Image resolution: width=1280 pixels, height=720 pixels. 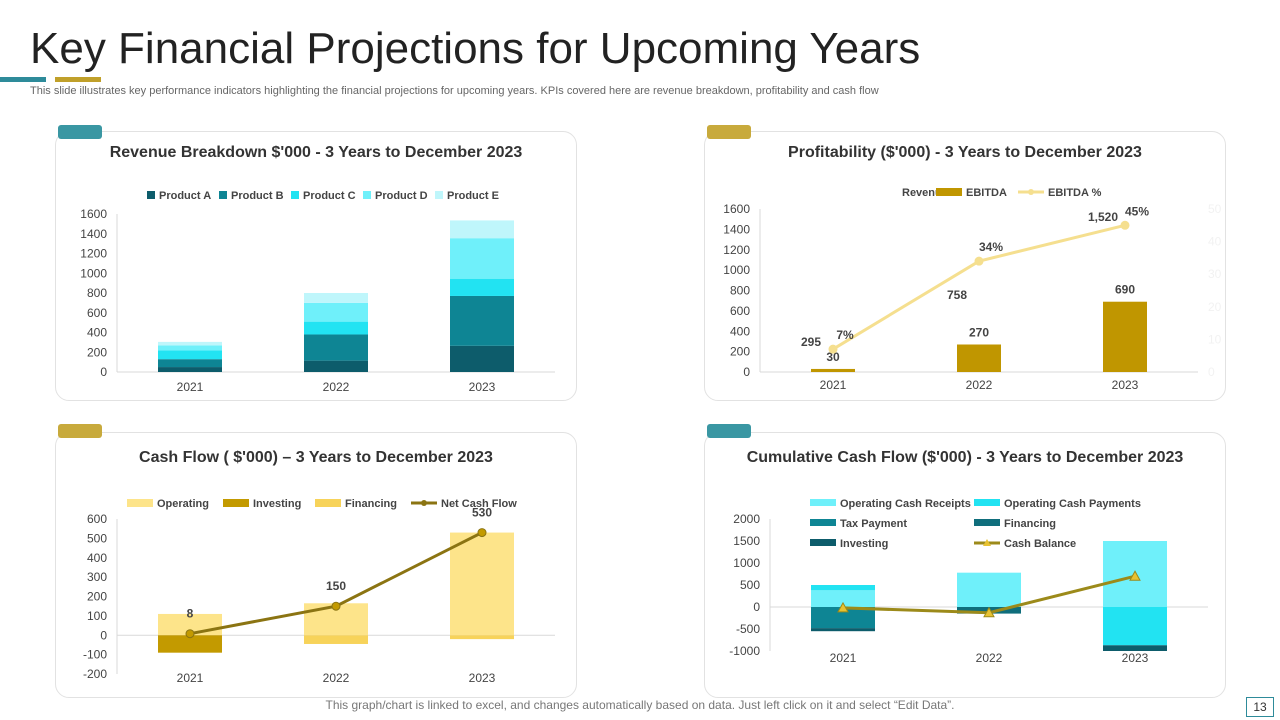 What do you see at coordinates (1211, 372) in the screenshot?
I see `y2-tick-label: 0` at bounding box center [1211, 372].